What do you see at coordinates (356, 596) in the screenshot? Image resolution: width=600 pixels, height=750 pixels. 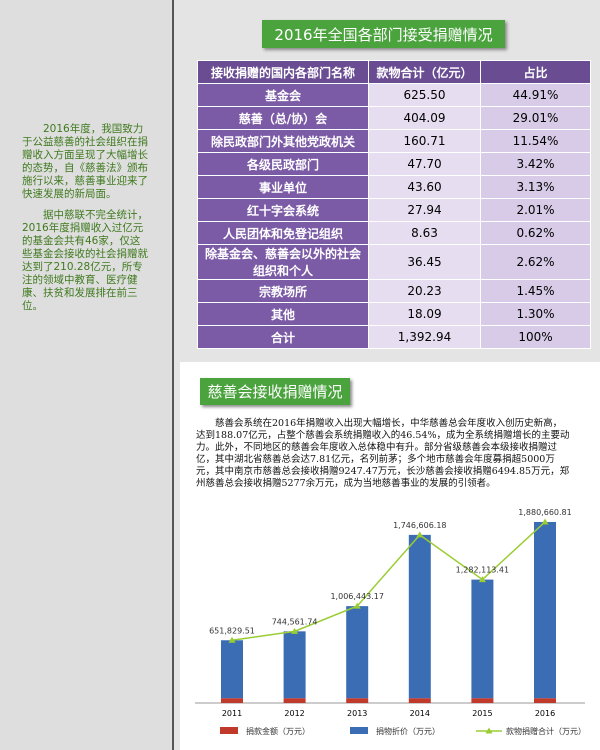 I see `data-label: 1,006,443.17` at bounding box center [356, 596].